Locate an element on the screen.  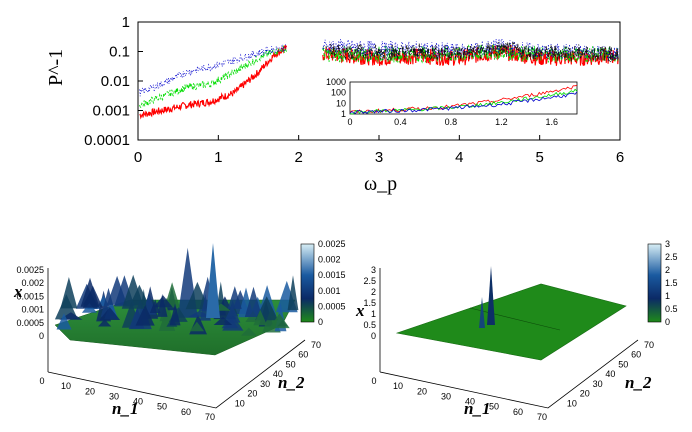
surface-plane is located at coordinates (511, 322).